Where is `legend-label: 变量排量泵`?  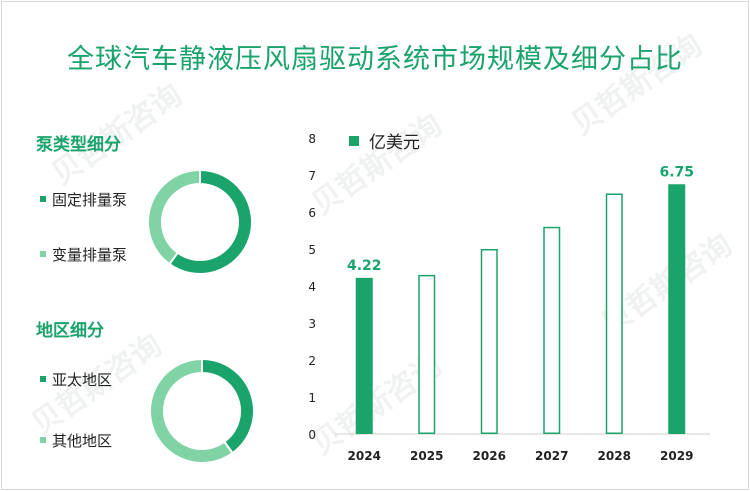 legend-label: 变量排量泵 is located at coordinates (90, 255).